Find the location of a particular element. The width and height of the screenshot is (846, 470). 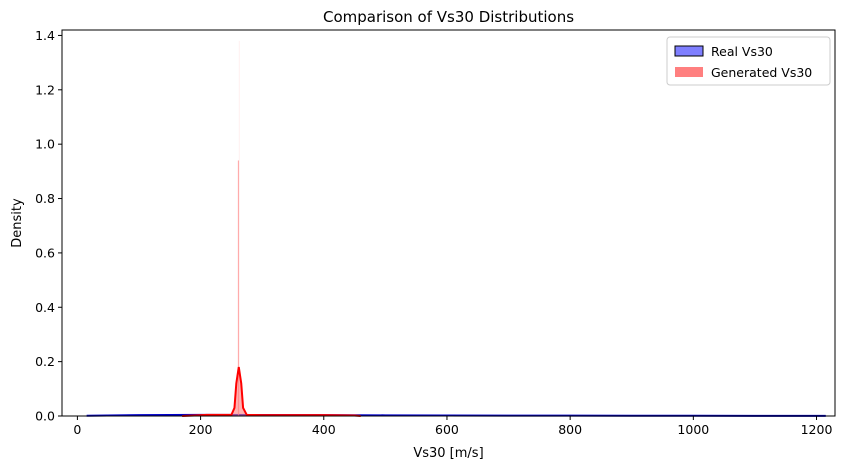

y-tick-label: 0.0 is located at coordinates (45, 416).